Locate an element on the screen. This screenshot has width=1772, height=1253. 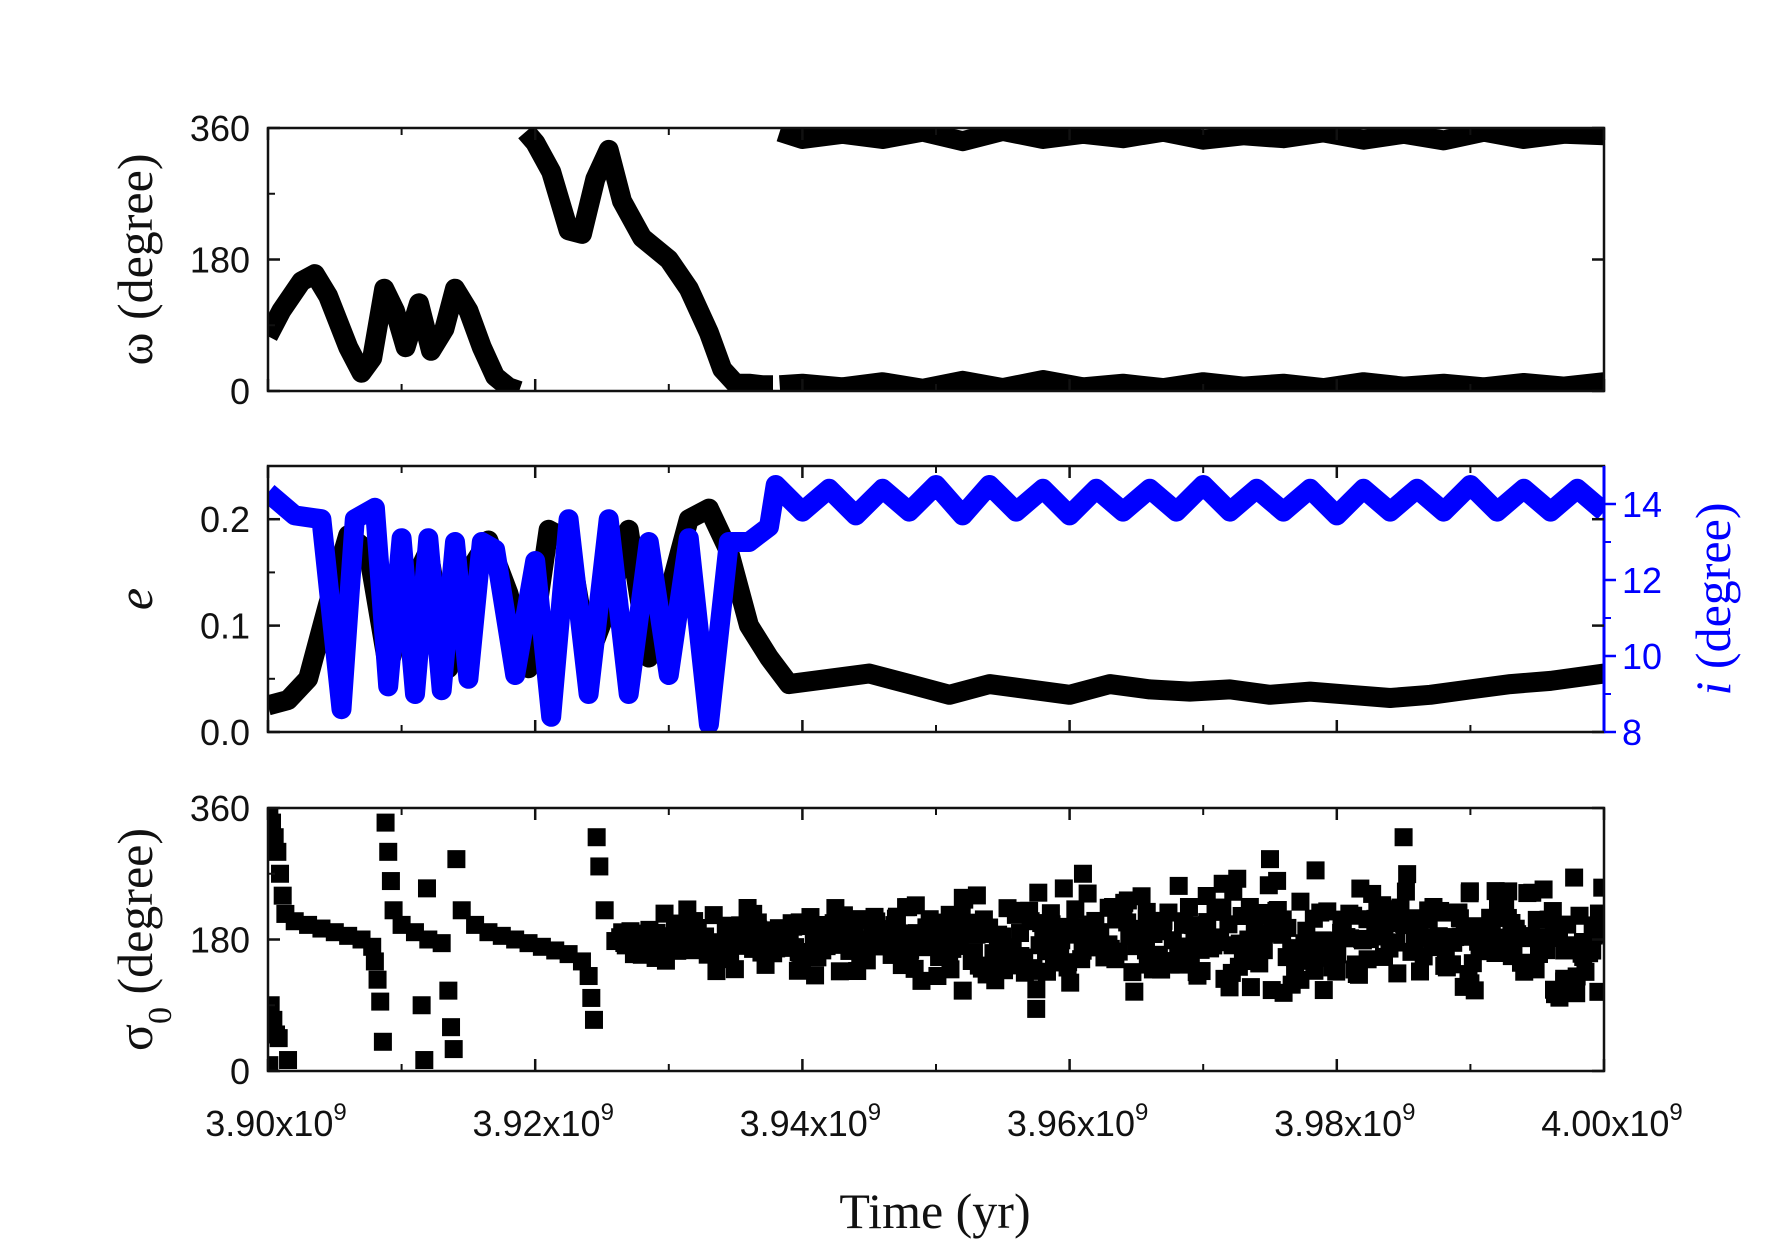
i-y-tick-label: 12 is located at coordinates (1642, 580).